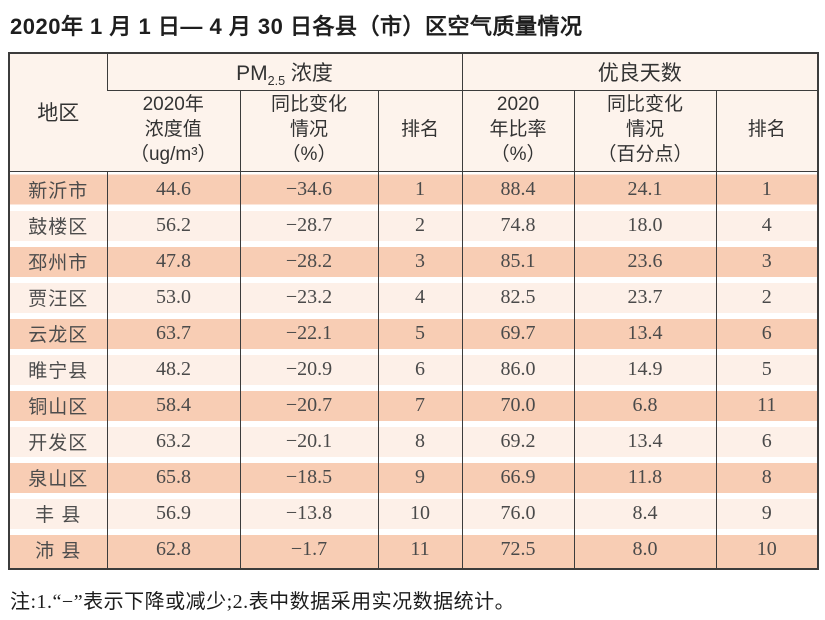 The height and width of the screenshot is (620, 825). Describe the element at coordinates (252, 73) in the screenshot. I see `pm25-label-prefix: PM` at that location.